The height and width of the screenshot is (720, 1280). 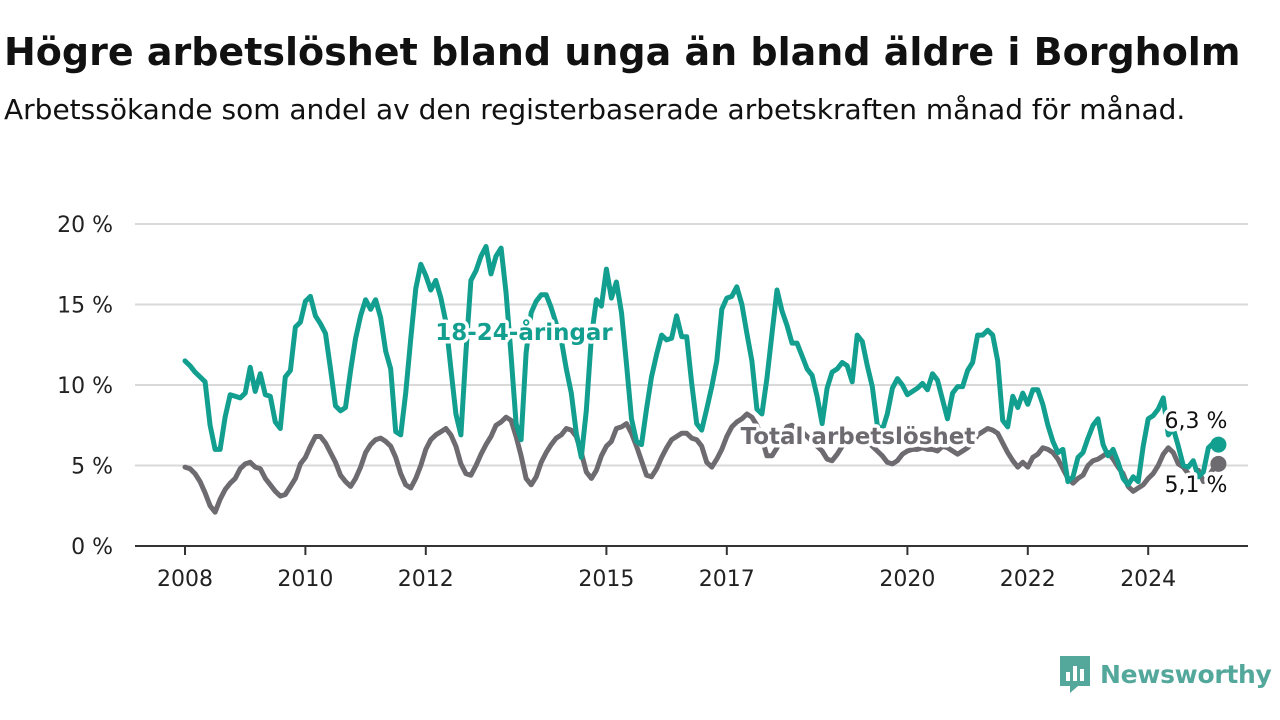 What do you see at coordinates (85, 225) in the screenshot?
I see `y-tick-label: 20 %` at bounding box center [85, 225].